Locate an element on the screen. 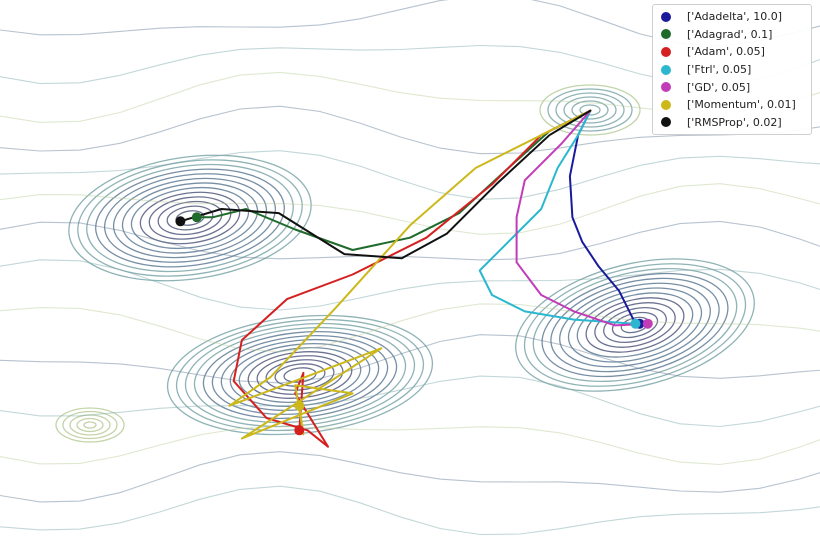 The image size is (820, 545). series-endpoint-ftrl is located at coordinates (635, 323).